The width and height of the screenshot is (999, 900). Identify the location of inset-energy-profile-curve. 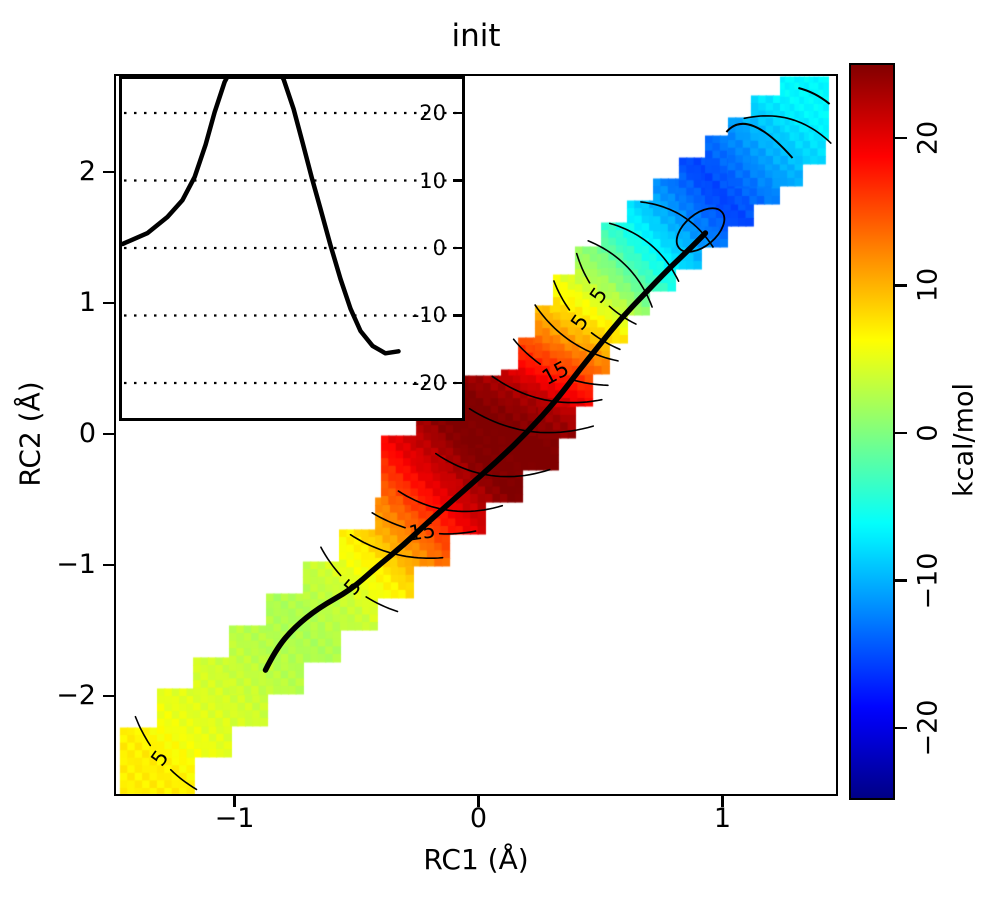
(261, 217).